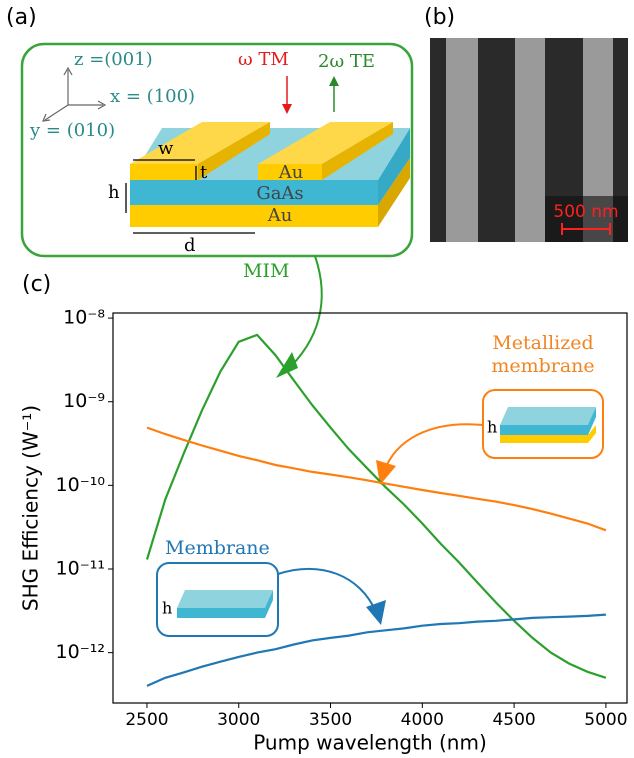  I want to click on scale-bar, so click(586, 229).